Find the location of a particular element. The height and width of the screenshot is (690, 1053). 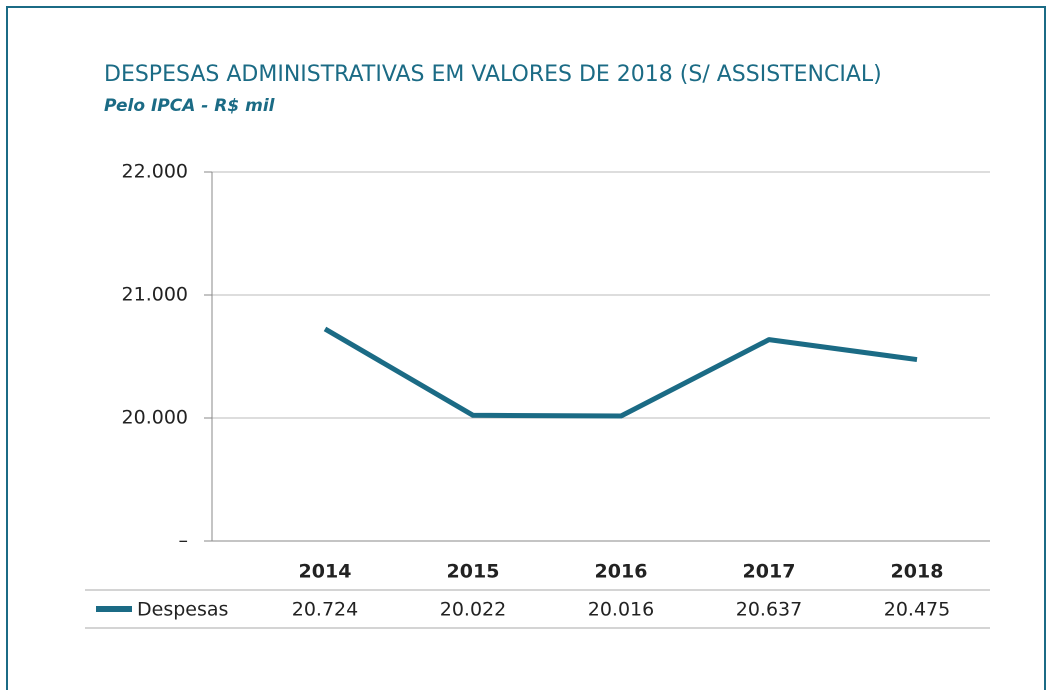

x-tick-label: 2015 is located at coordinates (473, 572).